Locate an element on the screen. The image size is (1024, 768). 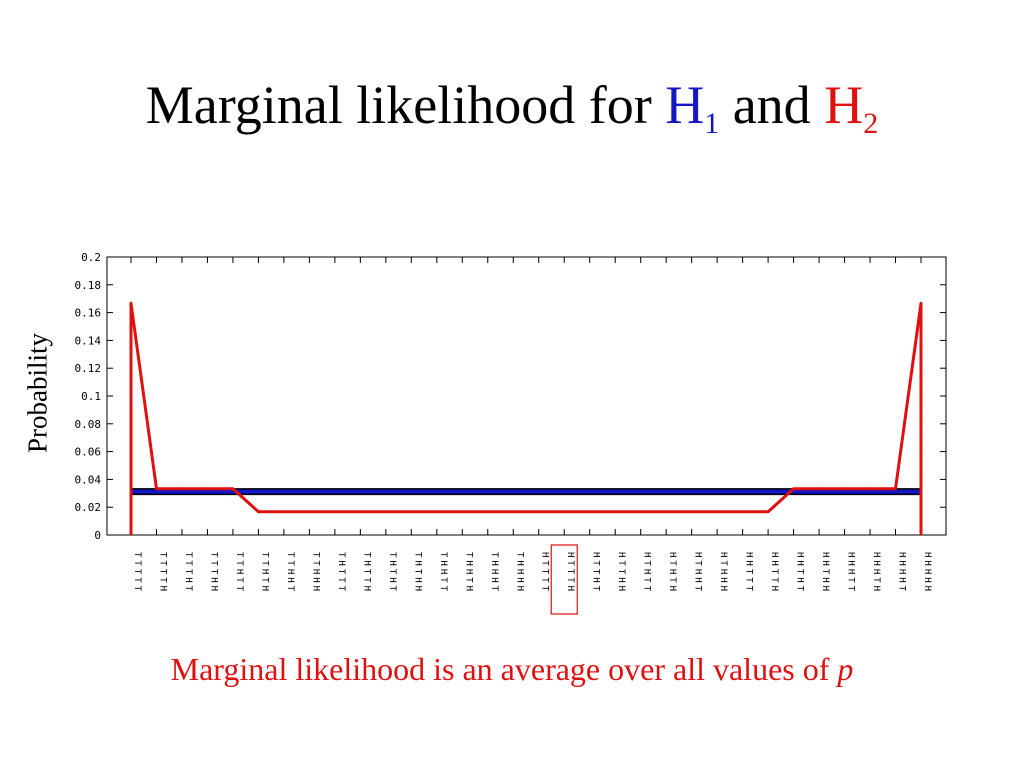
x-tick-label: HTTTH is located at coordinates (570, 573).